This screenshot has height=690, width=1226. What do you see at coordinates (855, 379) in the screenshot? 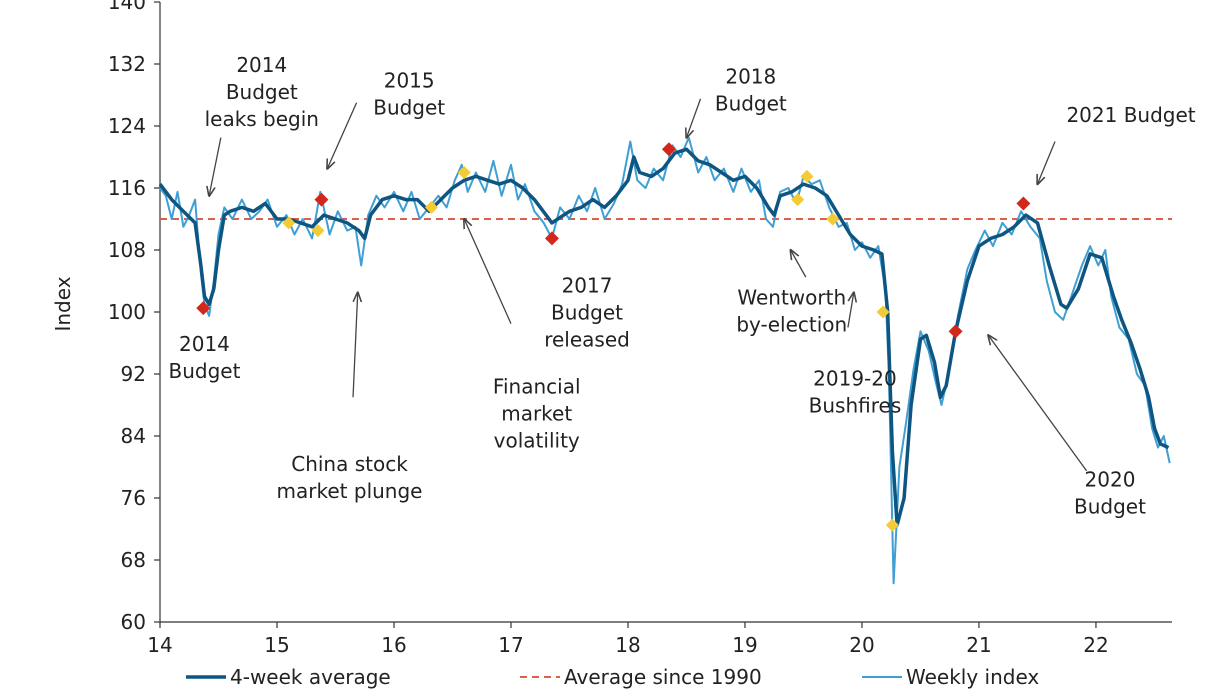
I see `annotation-line: 2019-20` at bounding box center [855, 379].